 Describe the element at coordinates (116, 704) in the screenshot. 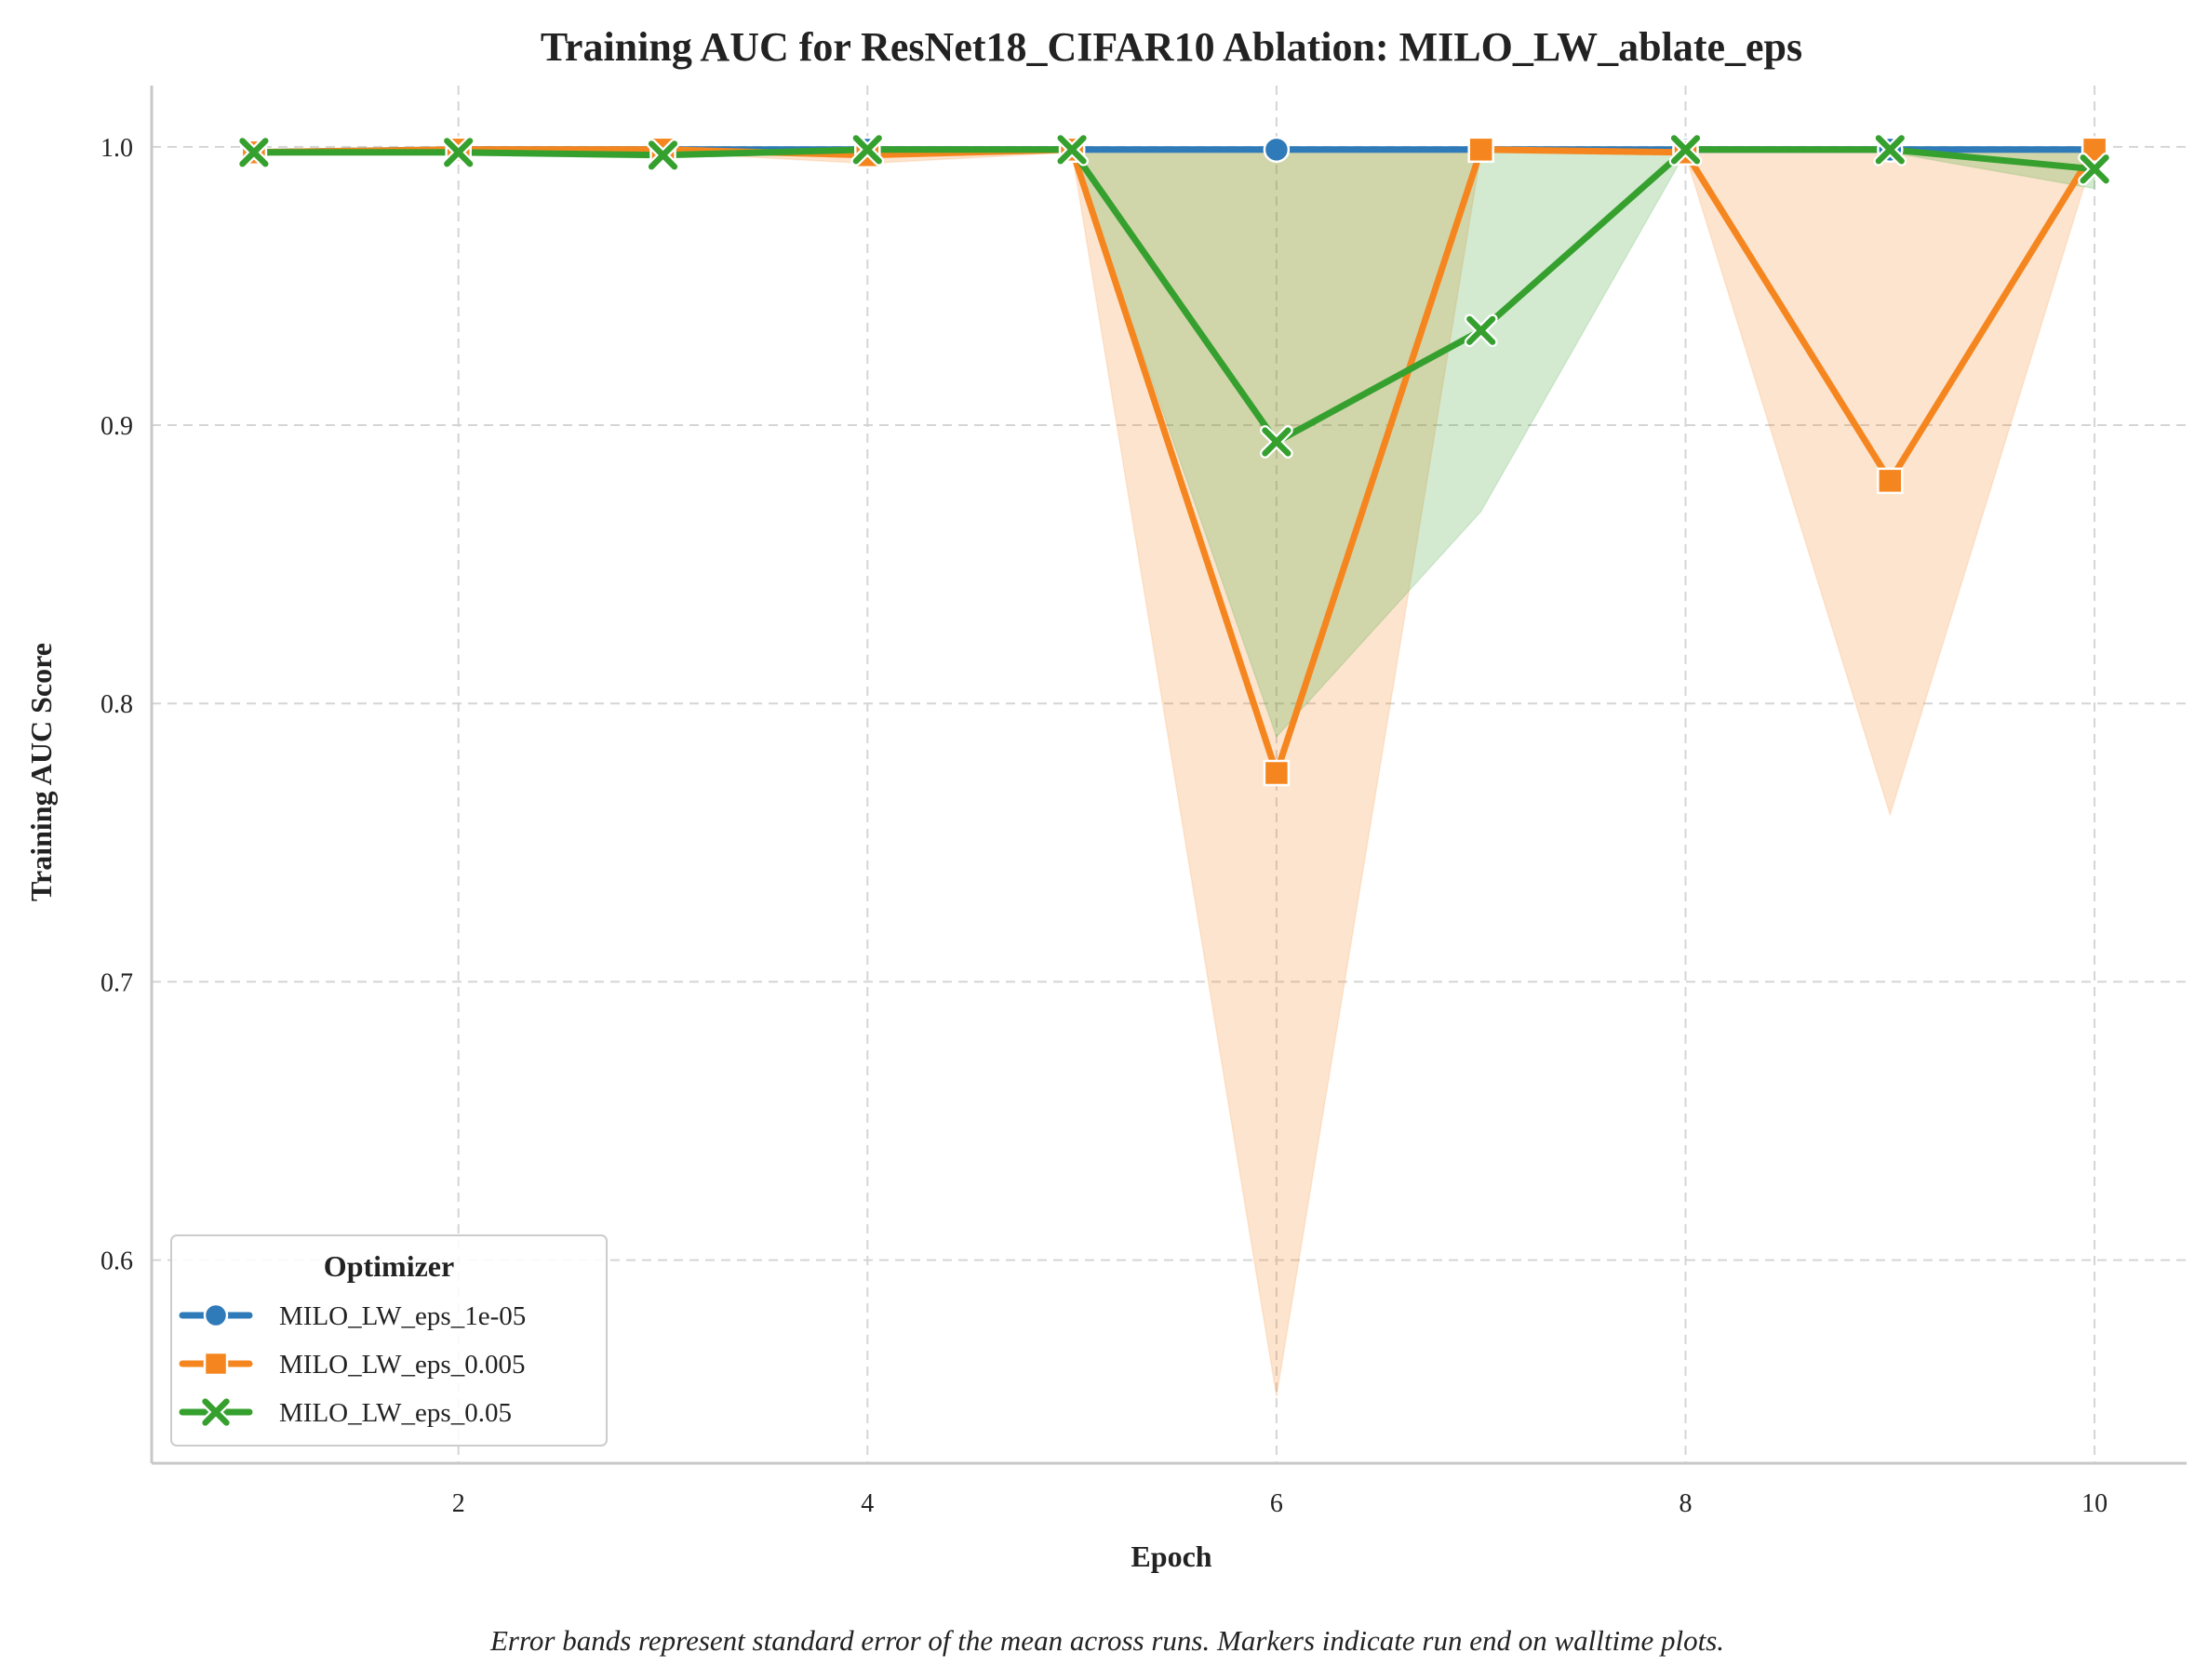

I see `y-tick-label: 0.8` at that location.